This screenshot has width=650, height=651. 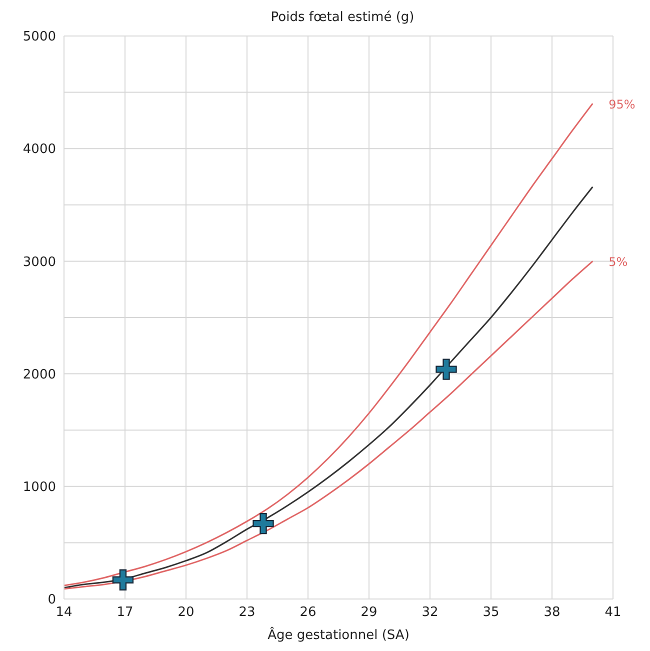 What do you see at coordinates (613, 612) in the screenshot?
I see `x-tick-label: 41` at bounding box center [613, 612].